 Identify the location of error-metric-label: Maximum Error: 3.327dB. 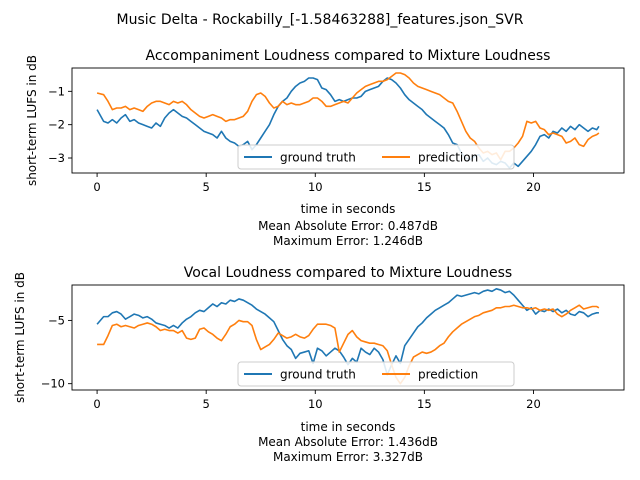
(348, 457).